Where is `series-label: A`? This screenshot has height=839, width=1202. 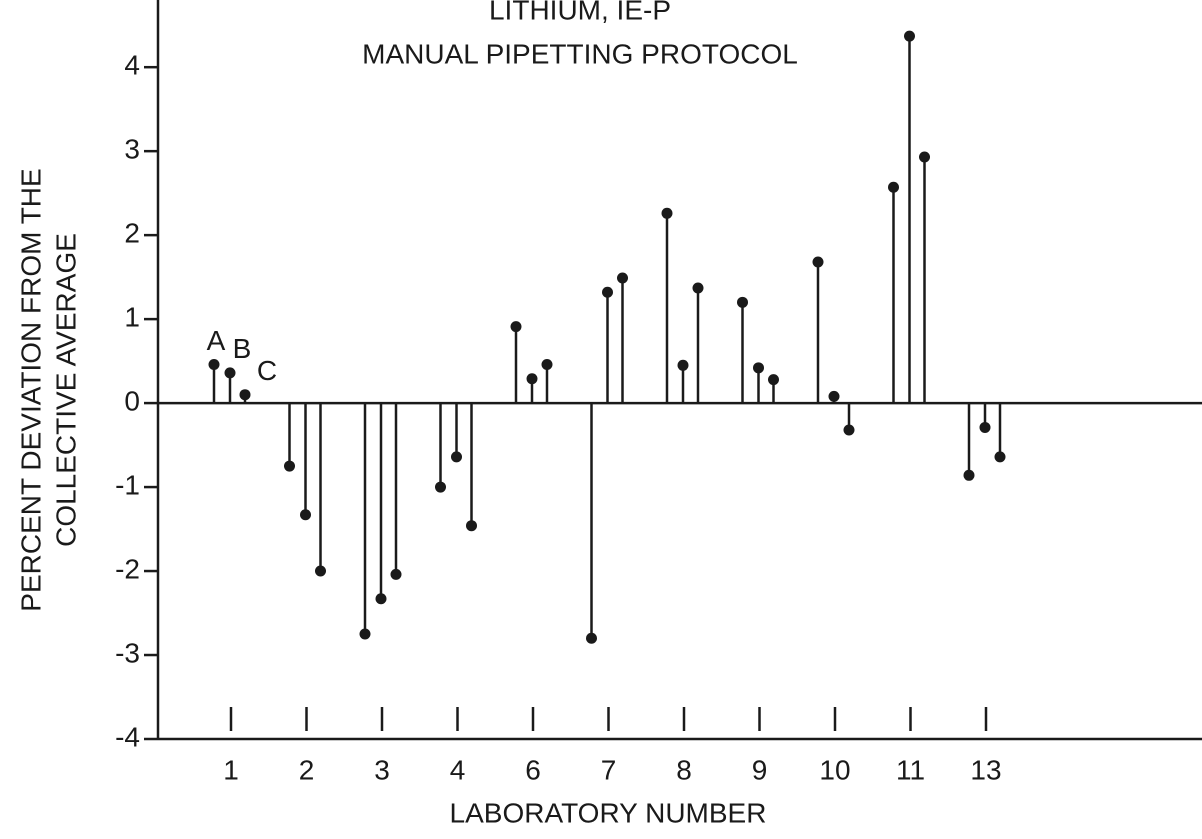 series-label: A is located at coordinates (216, 340).